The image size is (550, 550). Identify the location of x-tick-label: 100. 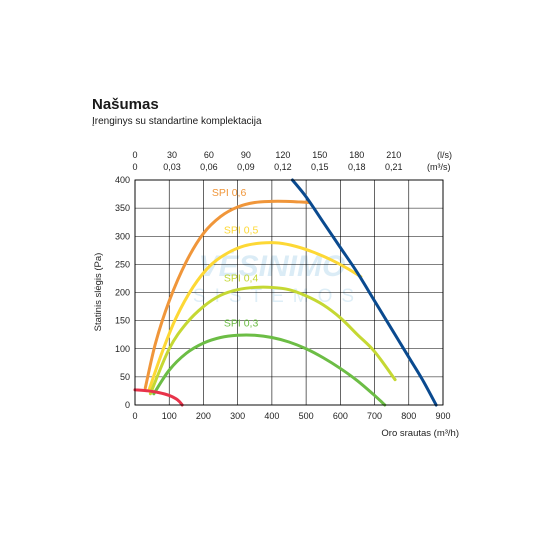
(169, 416).